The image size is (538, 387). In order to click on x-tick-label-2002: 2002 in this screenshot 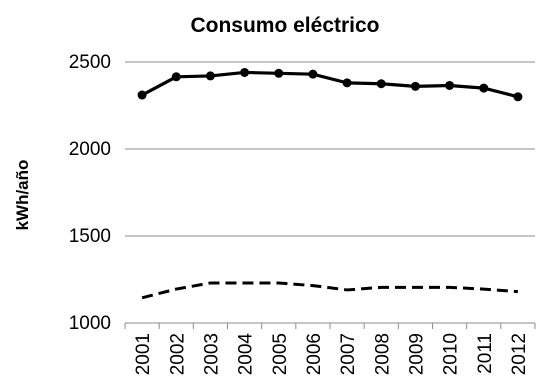, I will do `click(177, 354)`.